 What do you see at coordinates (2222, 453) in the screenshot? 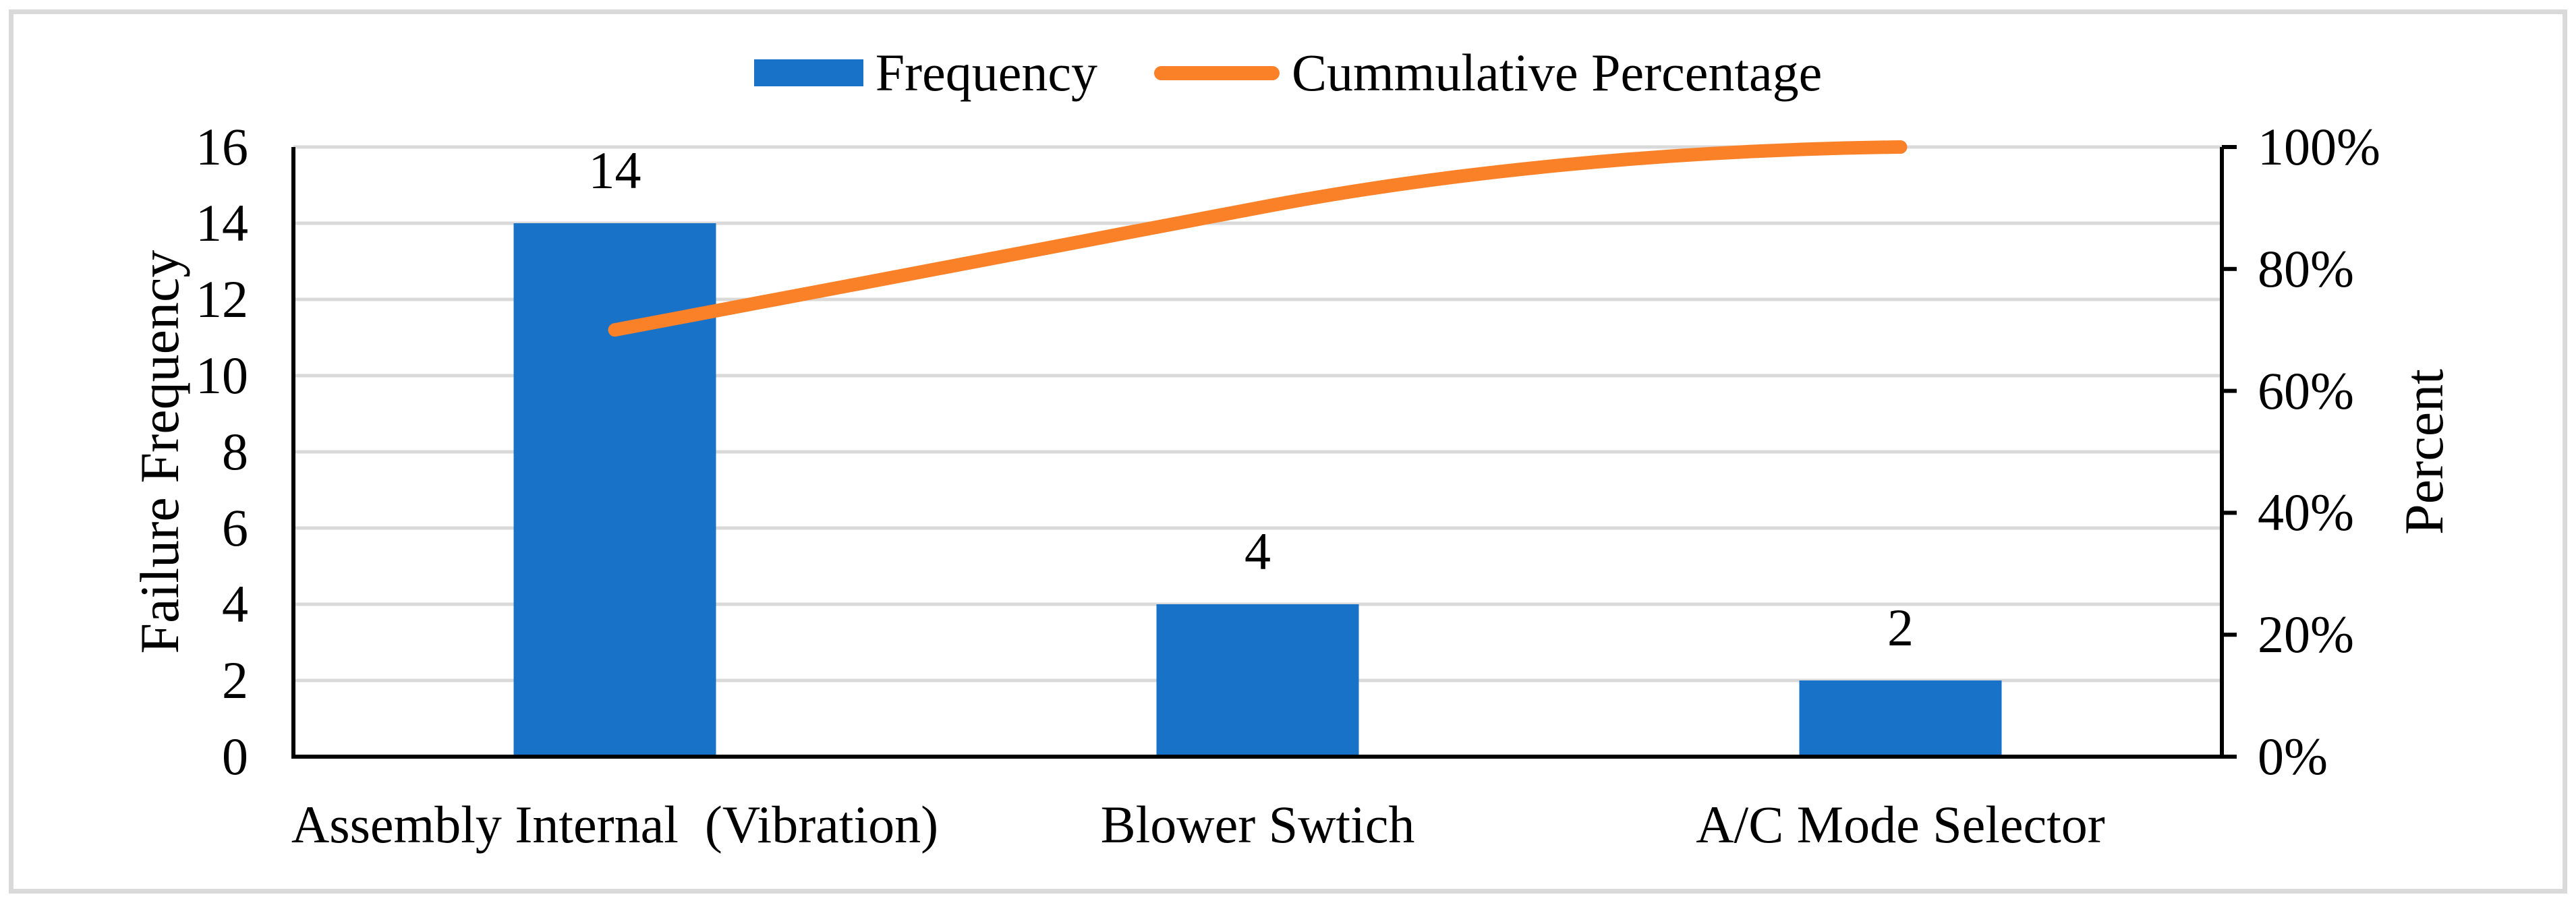
I see `right-axis-line` at bounding box center [2222, 453].